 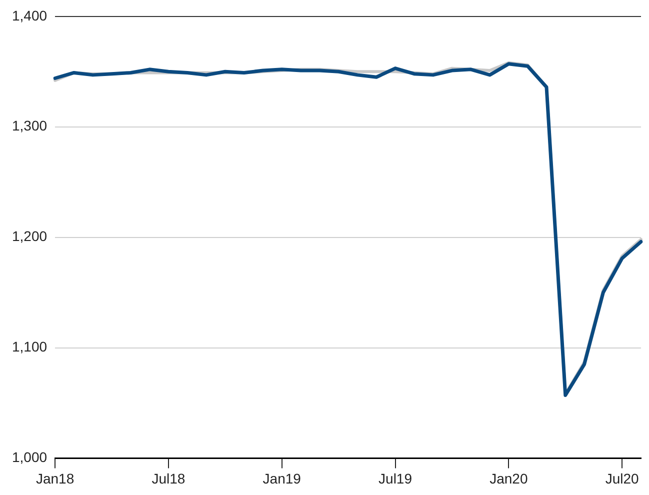 What do you see at coordinates (30, 126) in the screenshot?
I see `y-tick-label: 1,300` at bounding box center [30, 126].